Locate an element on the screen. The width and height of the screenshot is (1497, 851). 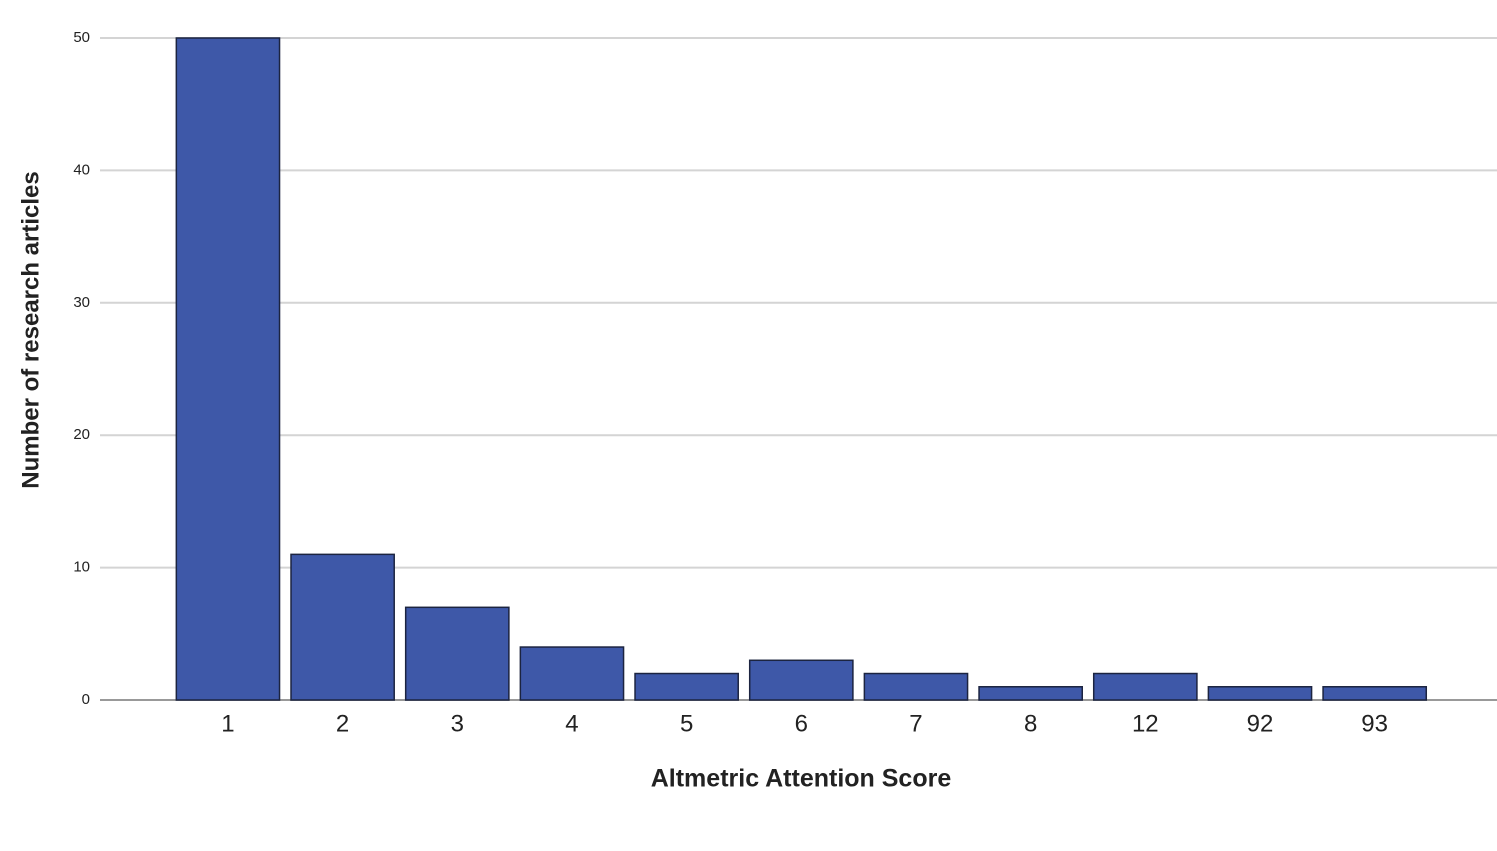
x-tick-label: 5 is located at coordinates (686, 723).